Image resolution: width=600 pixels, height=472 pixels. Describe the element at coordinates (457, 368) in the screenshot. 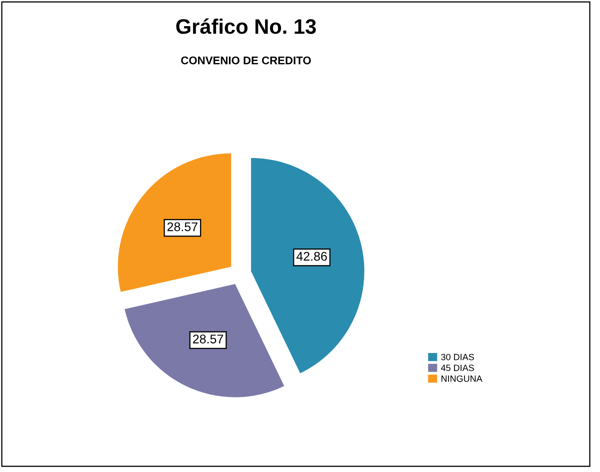

I see `legend-label: 45 DIAS` at that location.